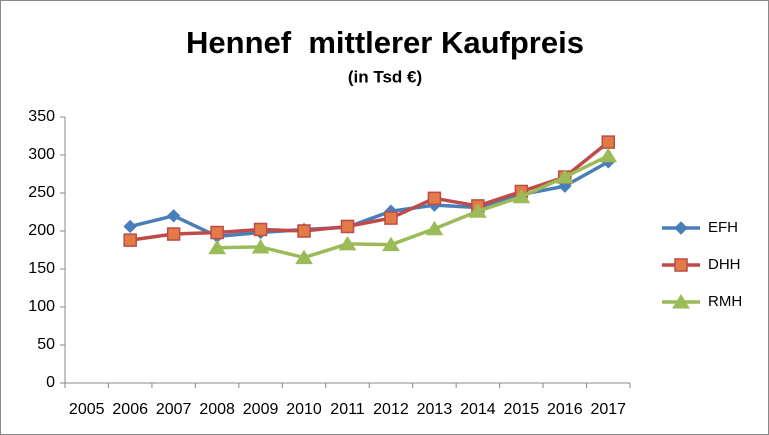 The height and width of the screenshot is (435, 769). I want to click on y-tick-label: 200, so click(41, 230).